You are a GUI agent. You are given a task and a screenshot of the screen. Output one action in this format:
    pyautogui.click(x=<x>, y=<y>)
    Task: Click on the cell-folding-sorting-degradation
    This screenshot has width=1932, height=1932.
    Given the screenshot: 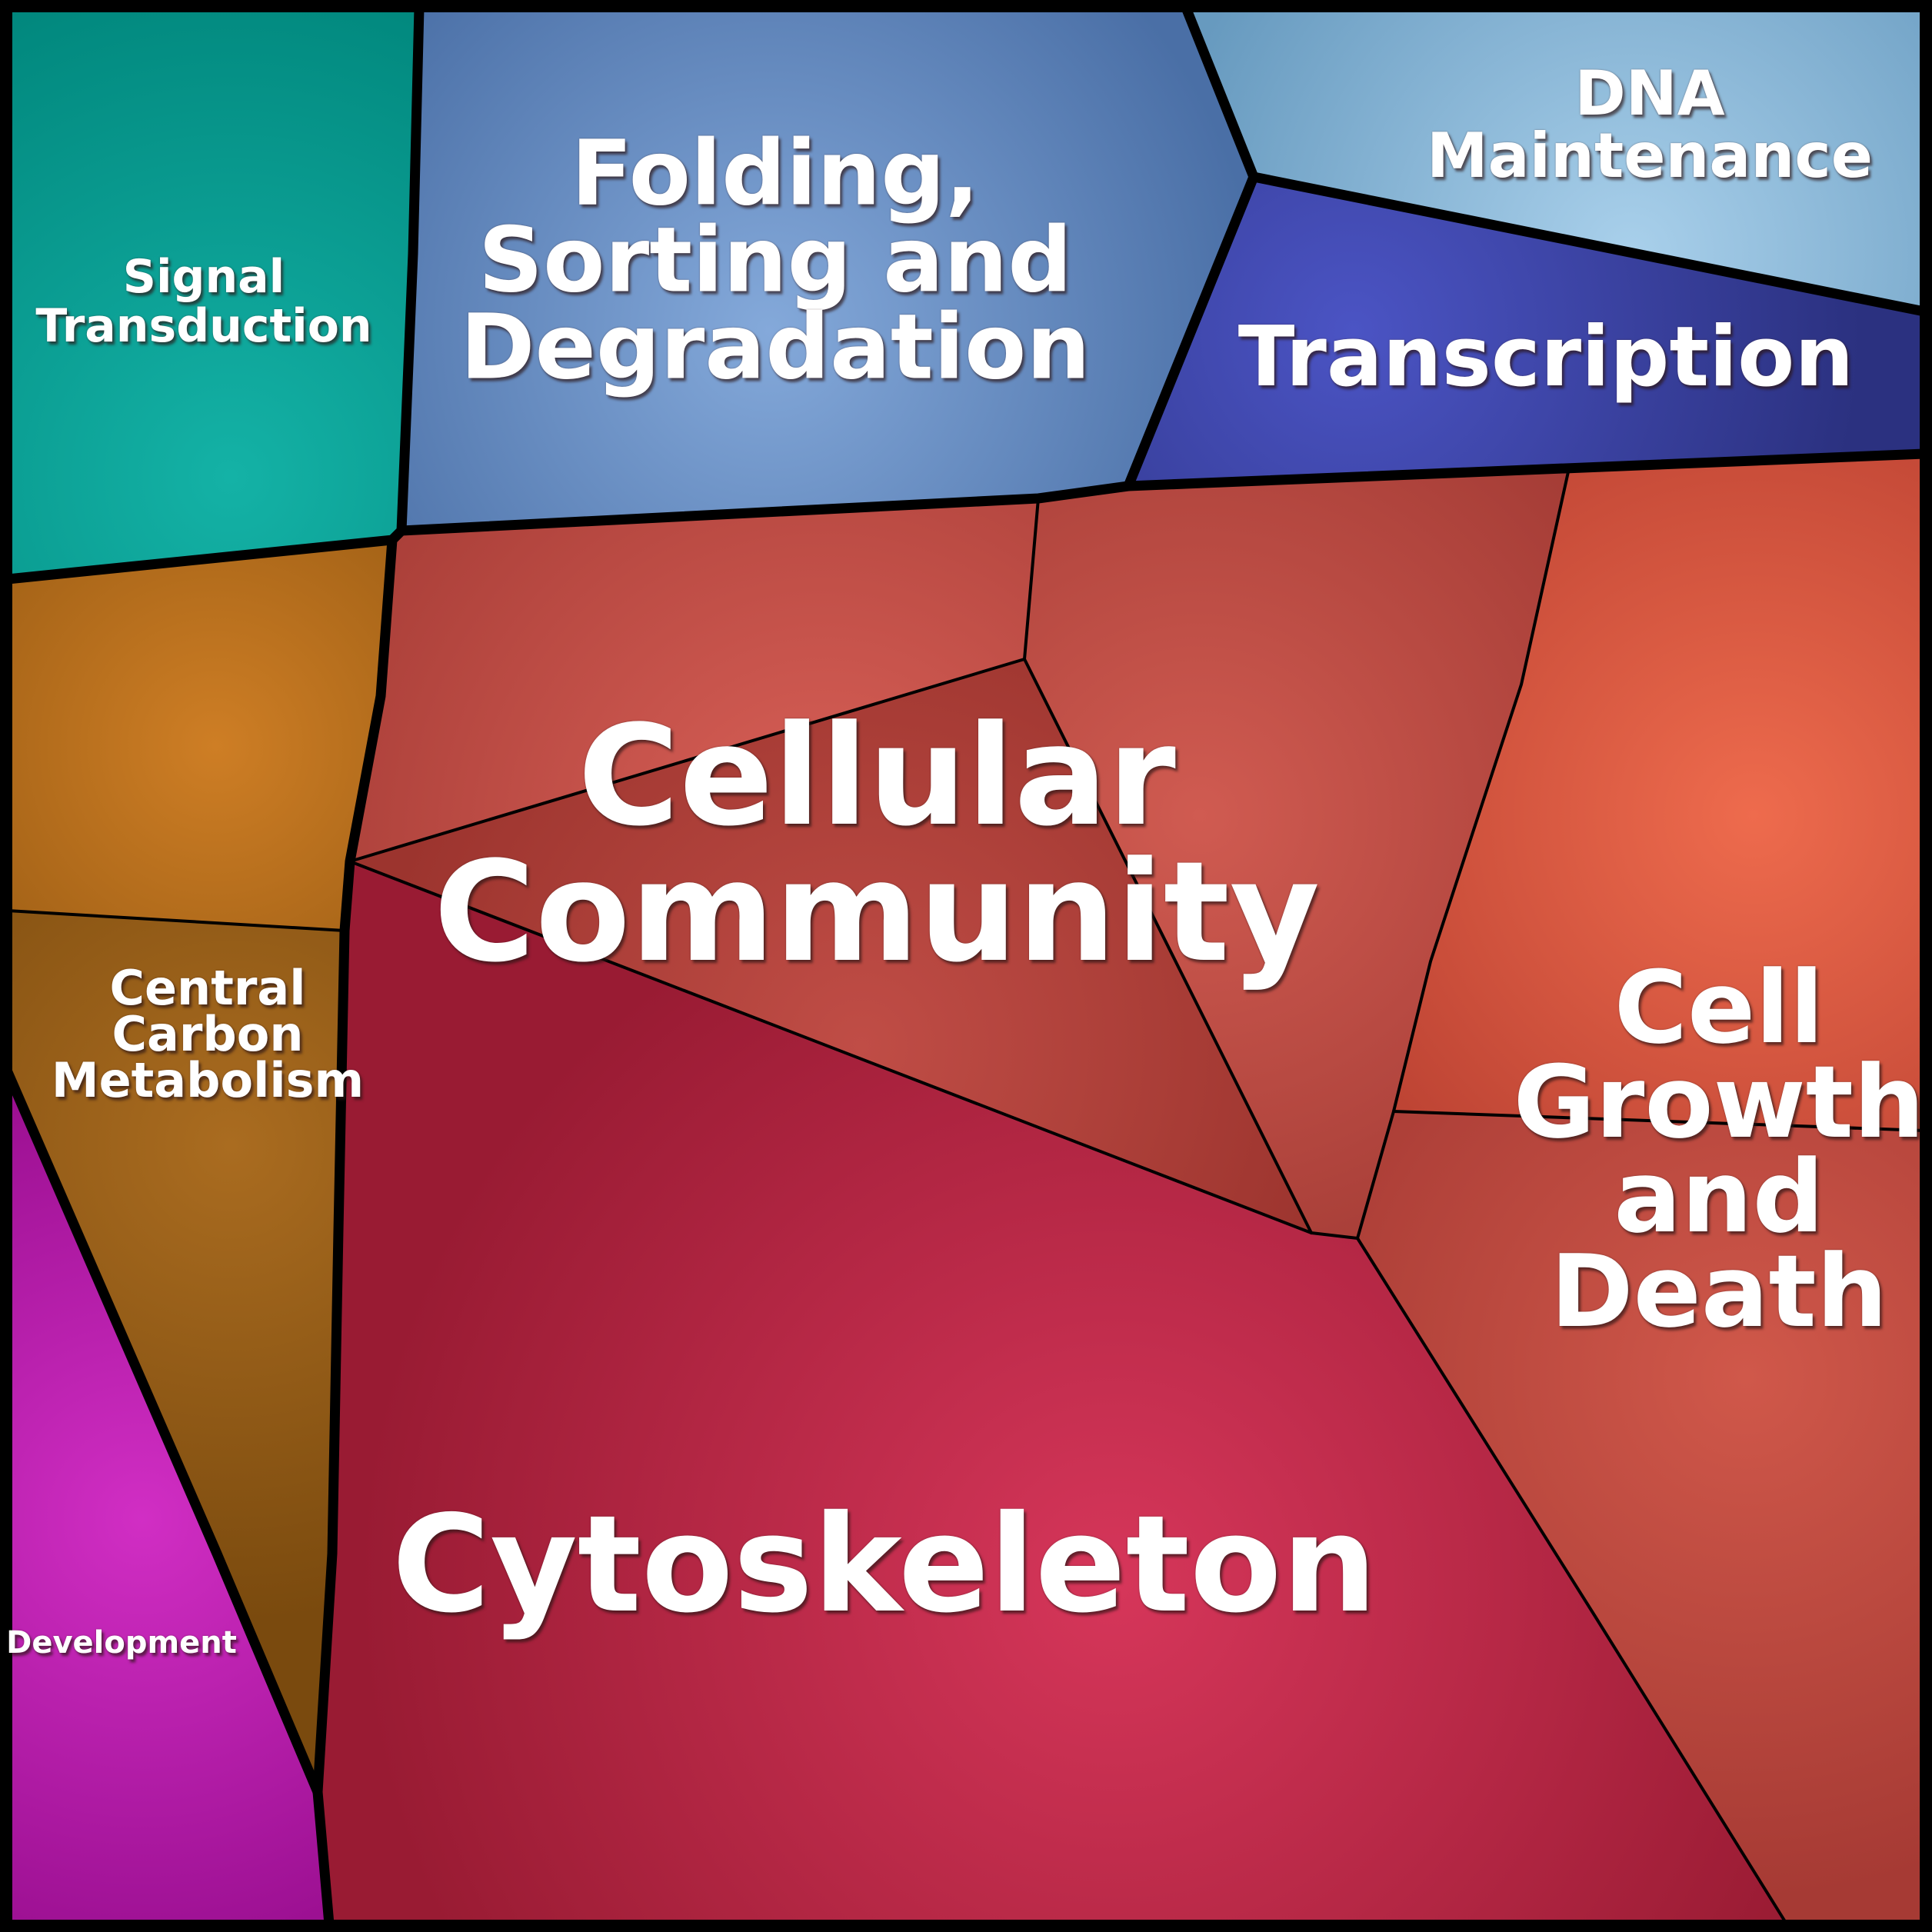 What is the action you would take?
    pyautogui.click(x=827, y=269)
    